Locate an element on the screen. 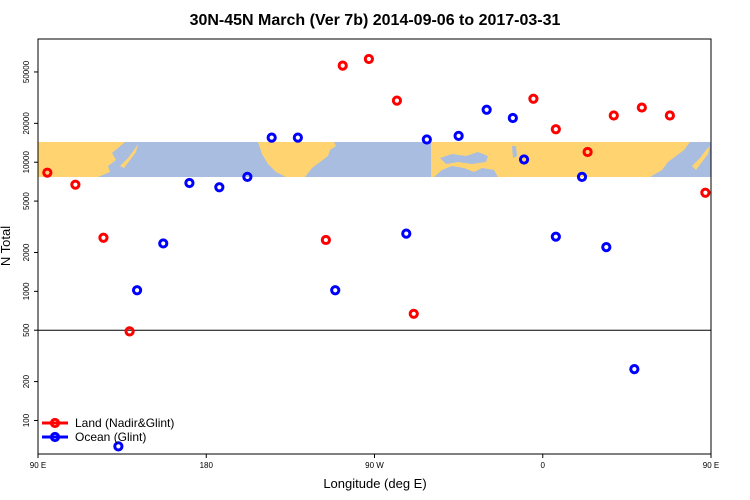 The width and height of the screenshot is (750, 500). legend-ocean-marker is located at coordinates (55, 437).